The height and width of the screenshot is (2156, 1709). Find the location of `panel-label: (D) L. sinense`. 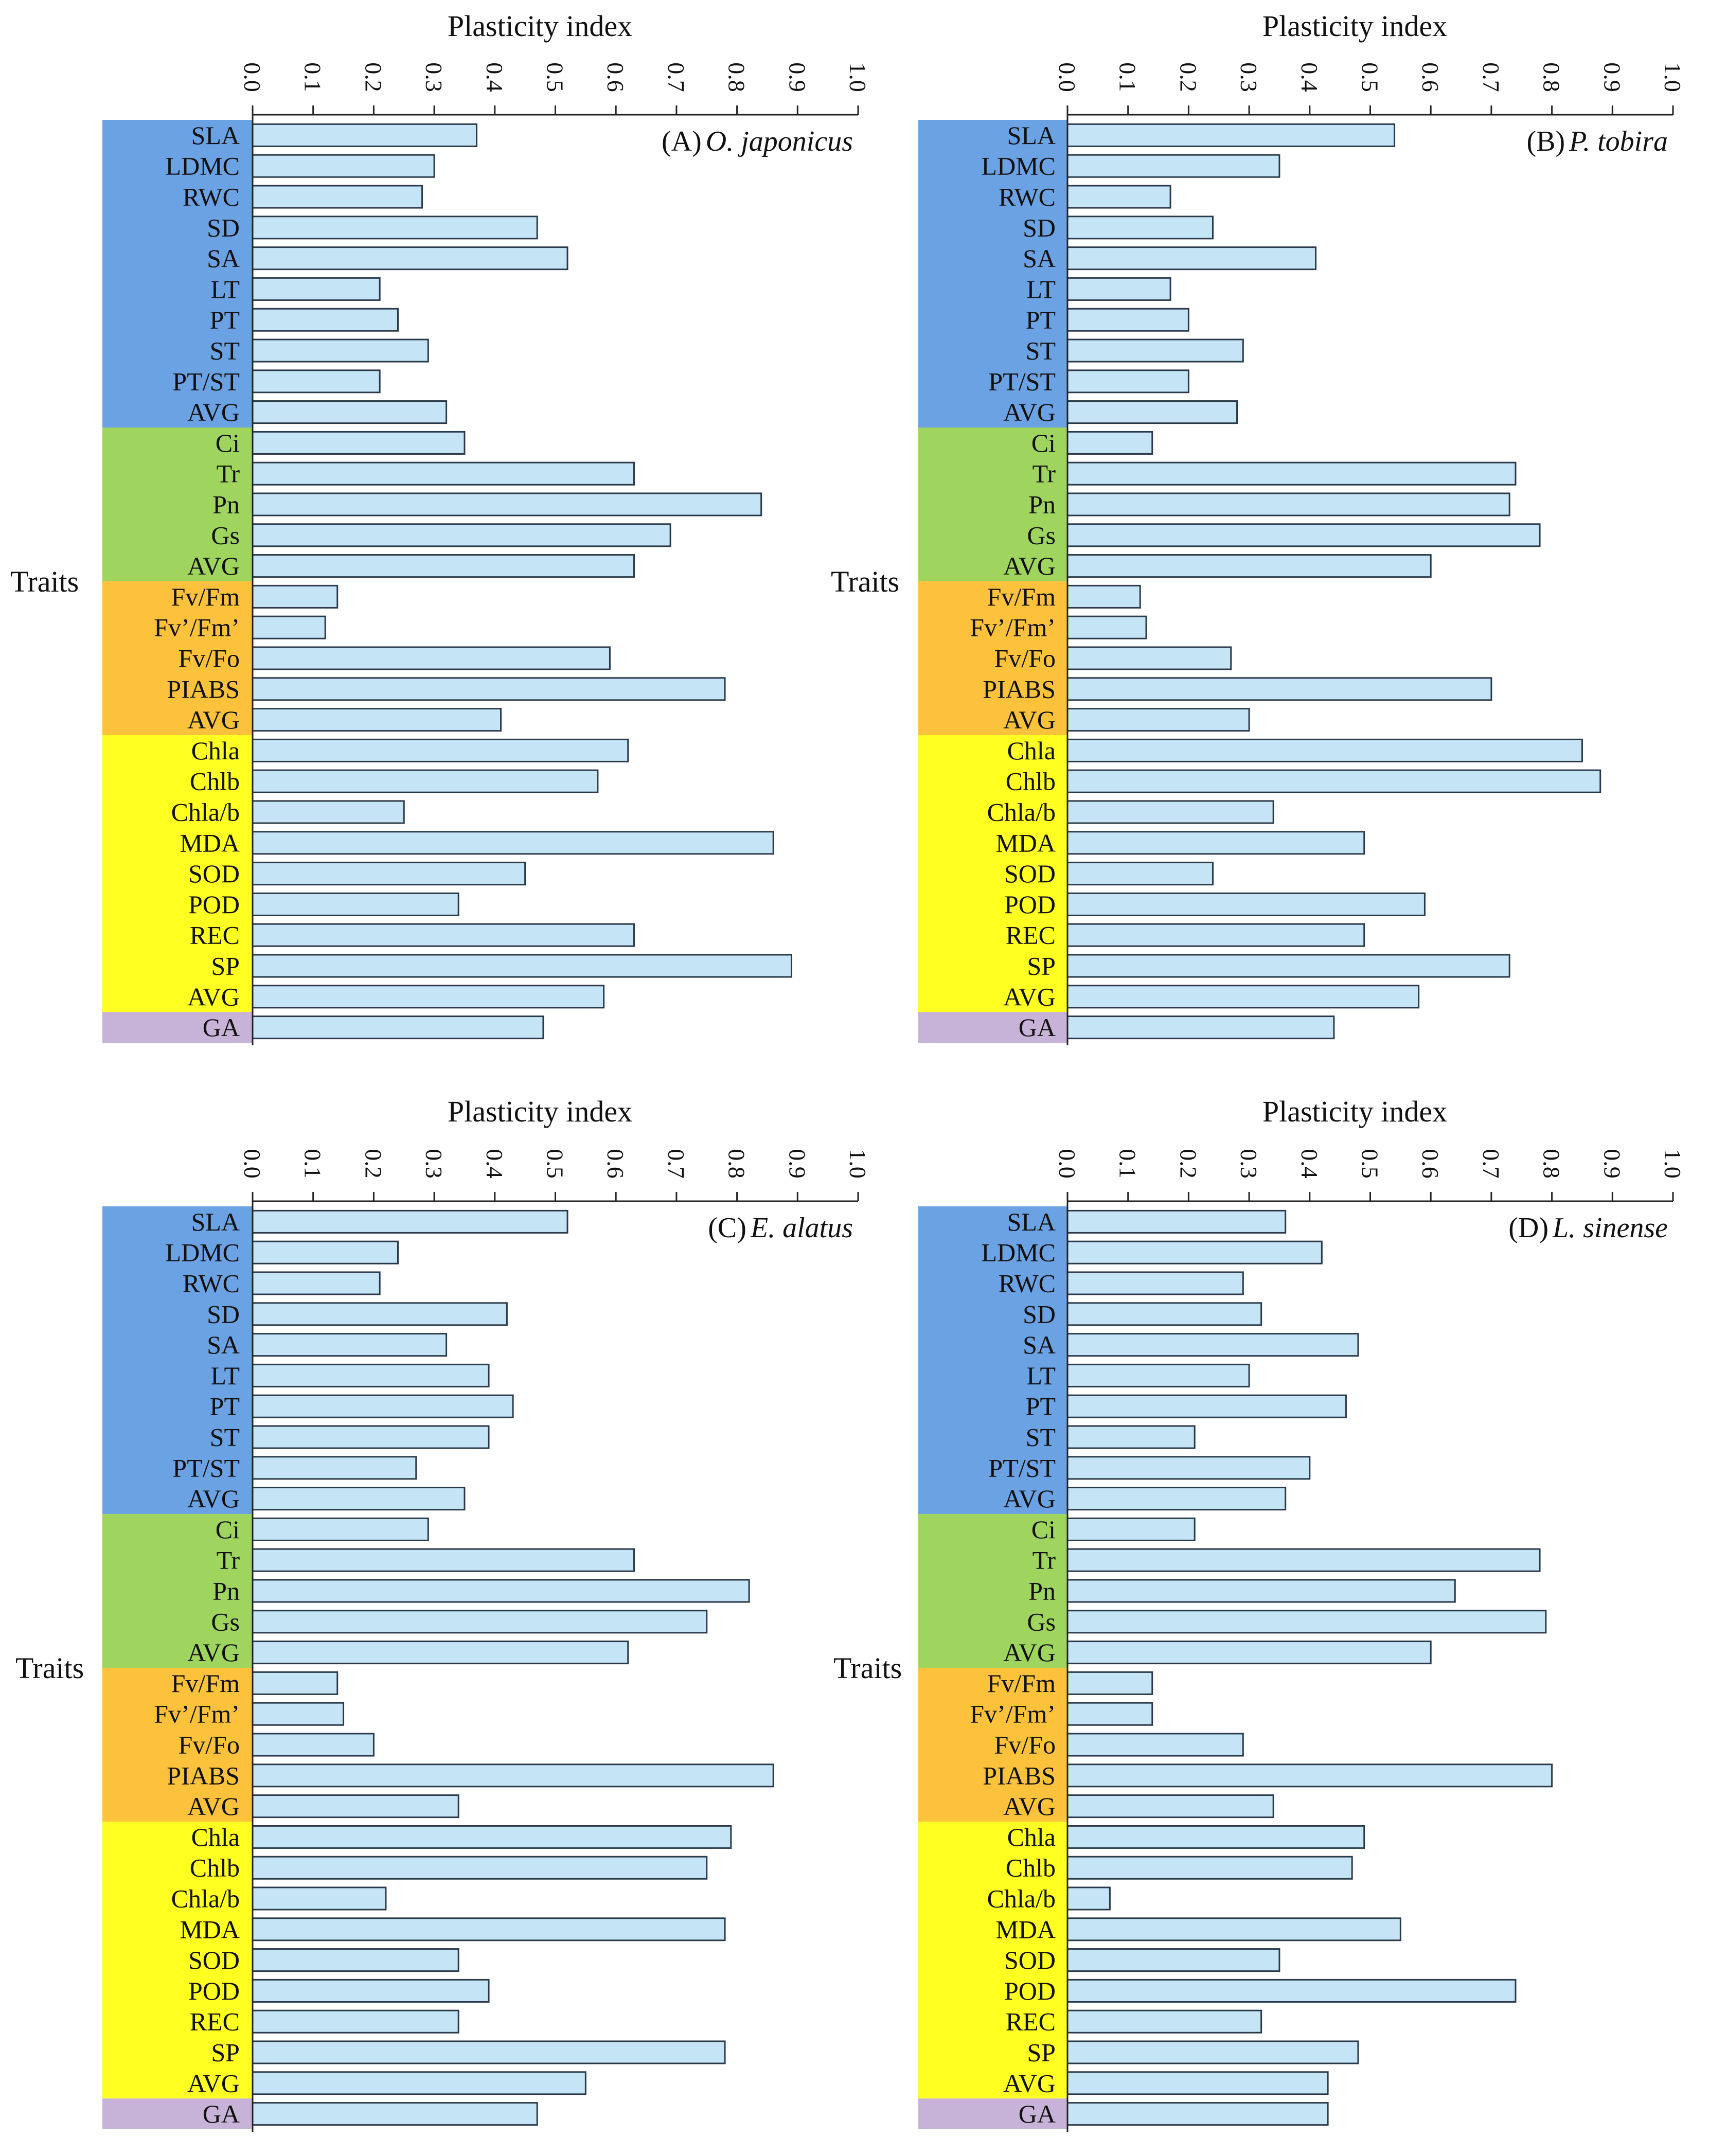

panel-label: (D) L. sinense is located at coordinates (1588, 1228).